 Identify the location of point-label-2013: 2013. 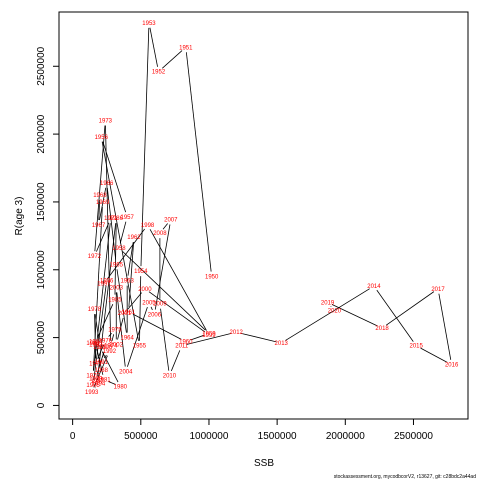
(282, 344).